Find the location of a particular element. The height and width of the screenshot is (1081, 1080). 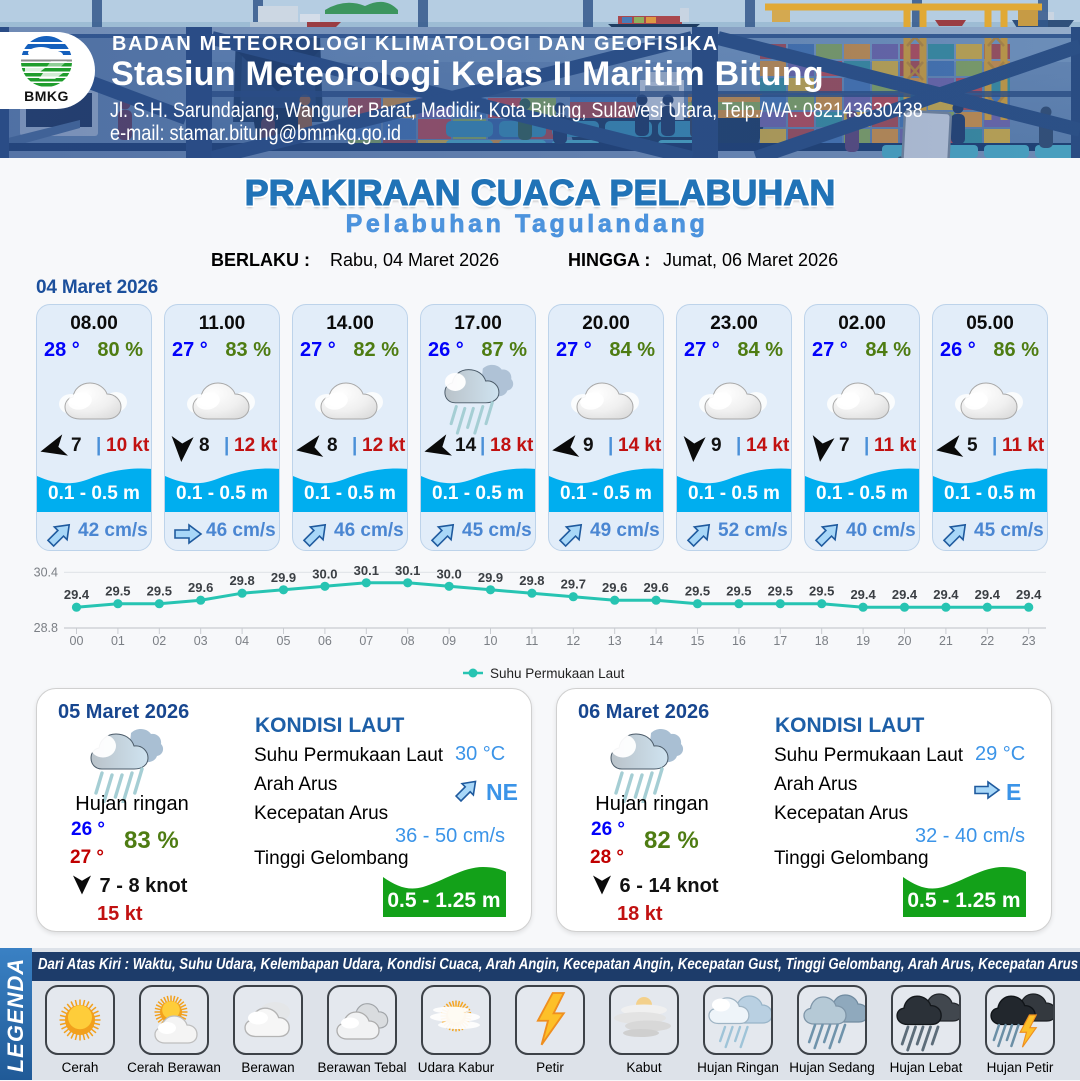

svg-text: 17 is located at coordinates (780, 641).